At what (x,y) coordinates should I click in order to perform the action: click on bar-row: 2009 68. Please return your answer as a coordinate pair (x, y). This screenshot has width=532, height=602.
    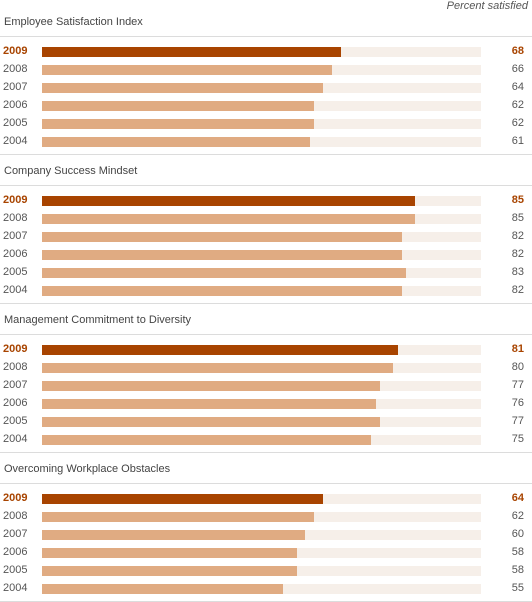
    Looking at the image, I should click on (266, 52).